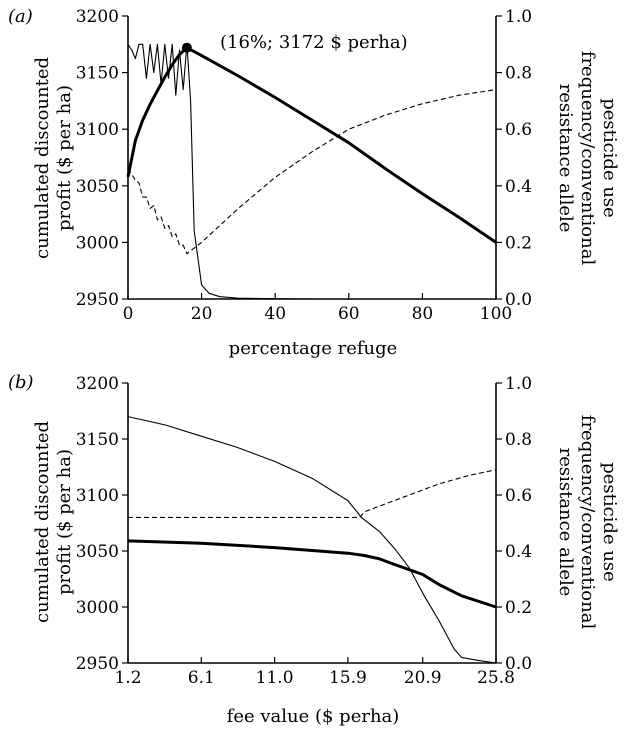 The image size is (625, 729). What do you see at coordinates (127, 678) in the screenshot?
I see `panel-b-xtick-label: 1.2` at bounding box center [127, 678].